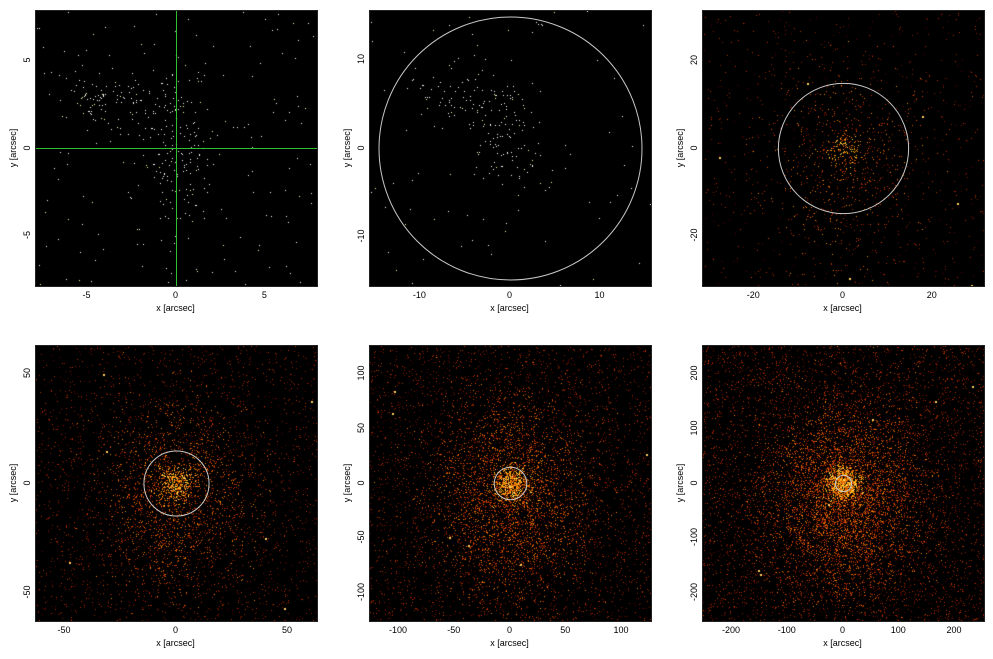 The image size is (993, 659). Describe the element at coordinates (694, 591) in the screenshot. I see `y-tick-label: -200` at that location.